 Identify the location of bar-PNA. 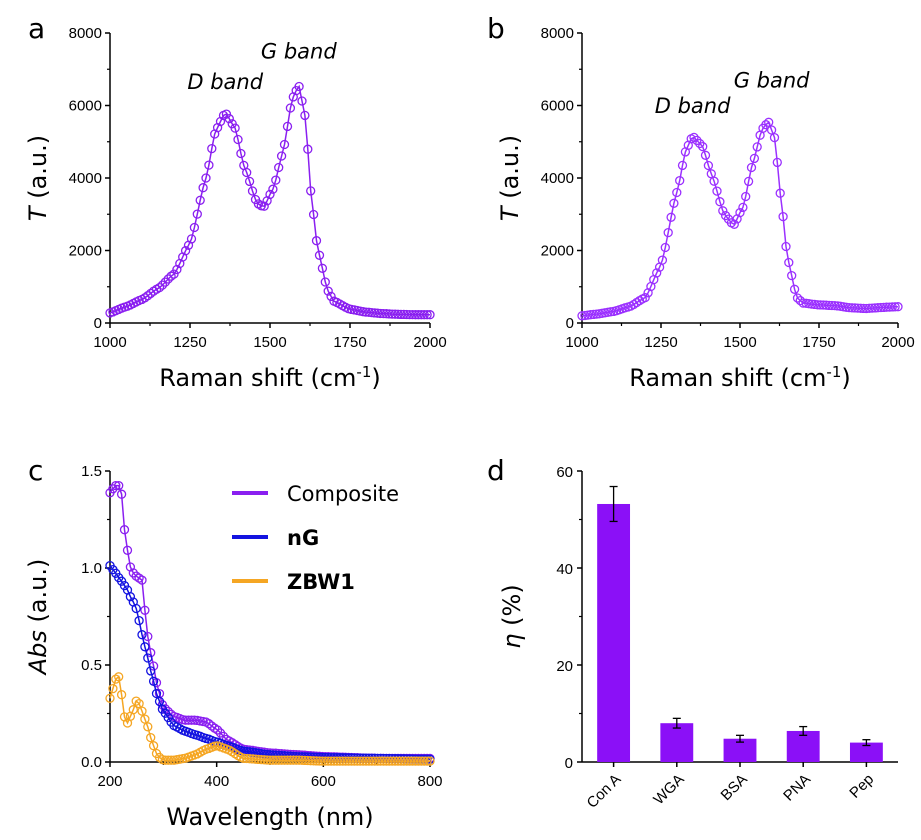
(803, 746).